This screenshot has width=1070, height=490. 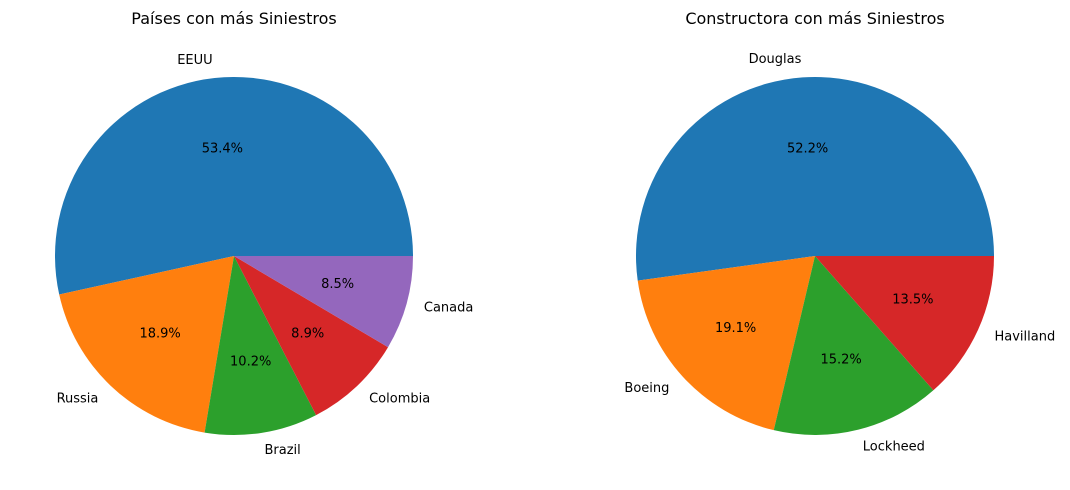 I want to click on slice-label: Russia, so click(x=78, y=398).